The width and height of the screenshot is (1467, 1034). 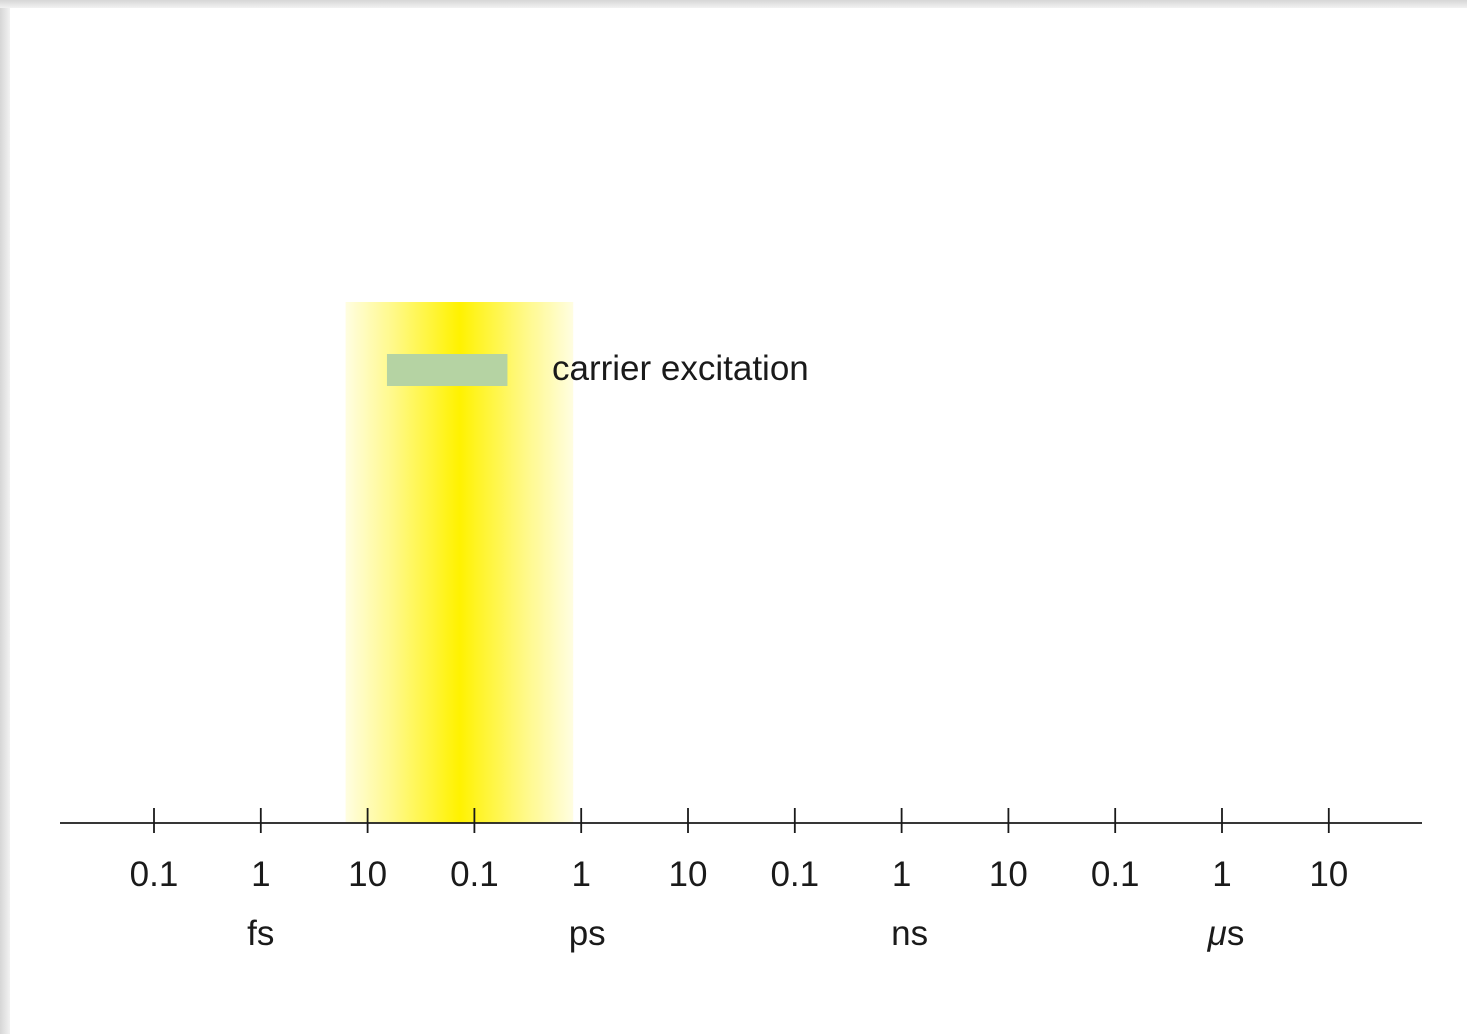 What do you see at coordinates (260, 933) in the screenshot?
I see `axis-unit-label: fs` at bounding box center [260, 933].